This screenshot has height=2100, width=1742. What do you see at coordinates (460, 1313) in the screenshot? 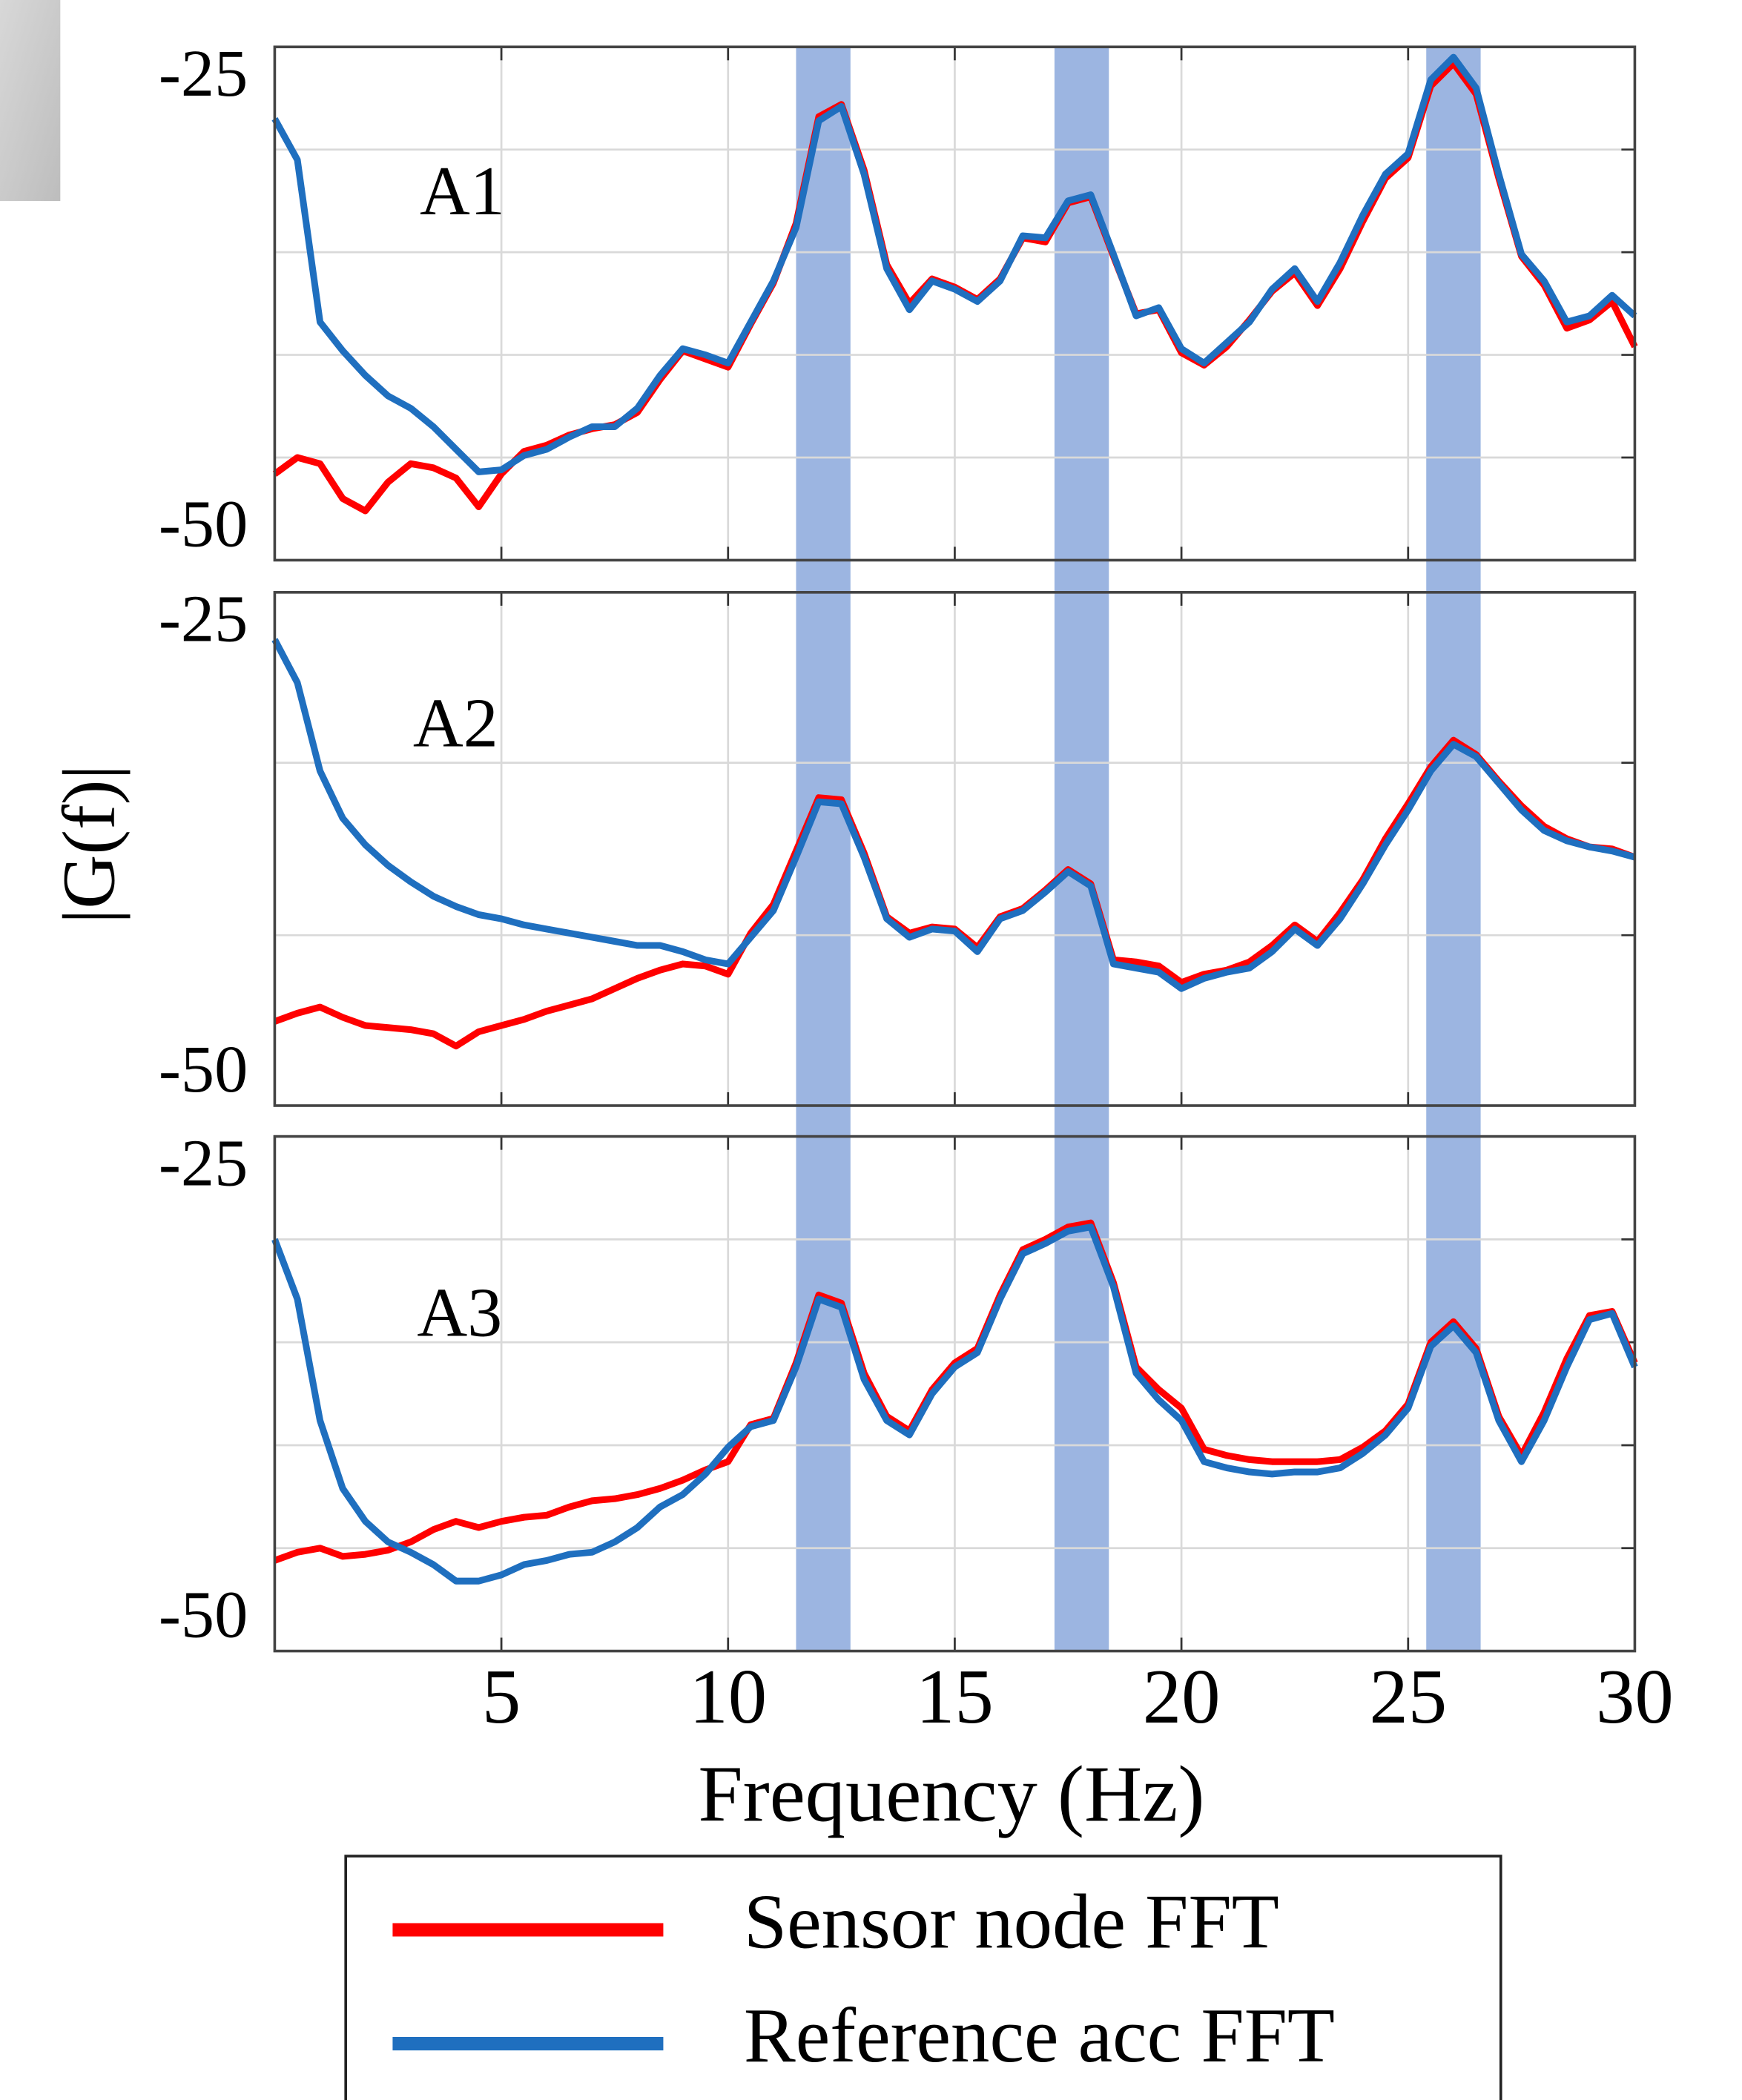
I see `panel-label: A3` at bounding box center [460, 1313].